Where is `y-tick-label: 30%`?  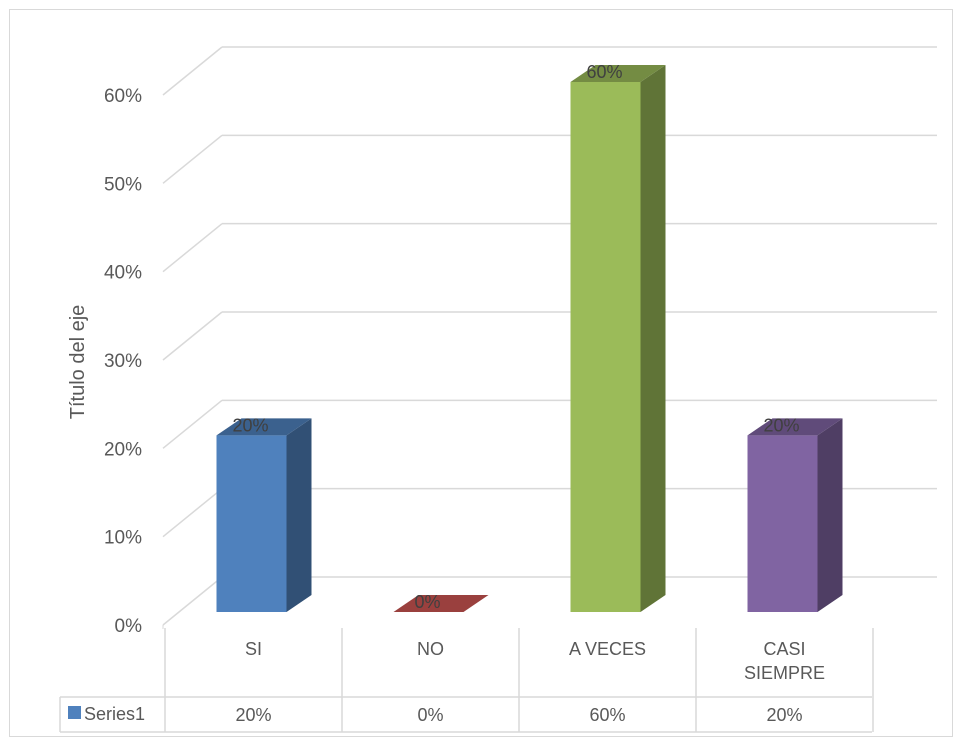 y-tick-label: 30% is located at coordinates (123, 361).